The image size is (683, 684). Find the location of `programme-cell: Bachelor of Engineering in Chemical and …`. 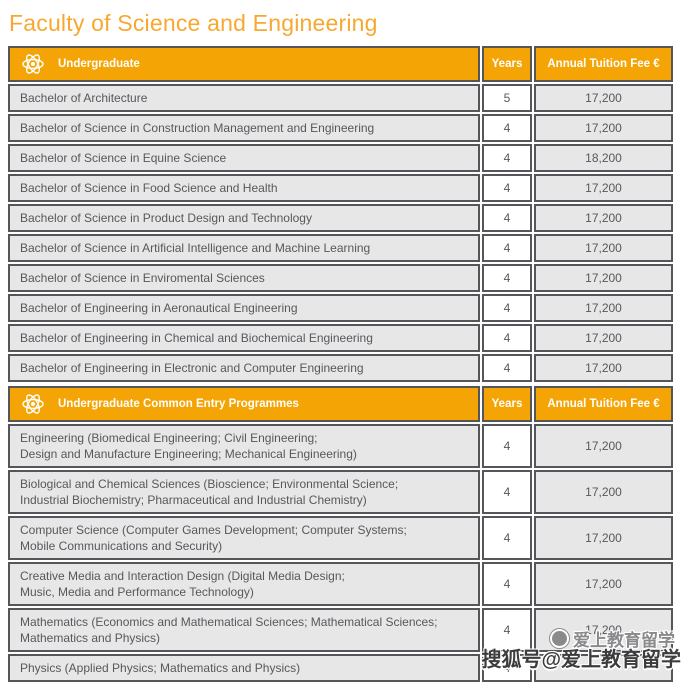

programme-cell: Bachelor of Engineering in Chemical and … is located at coordinates (244, 338).